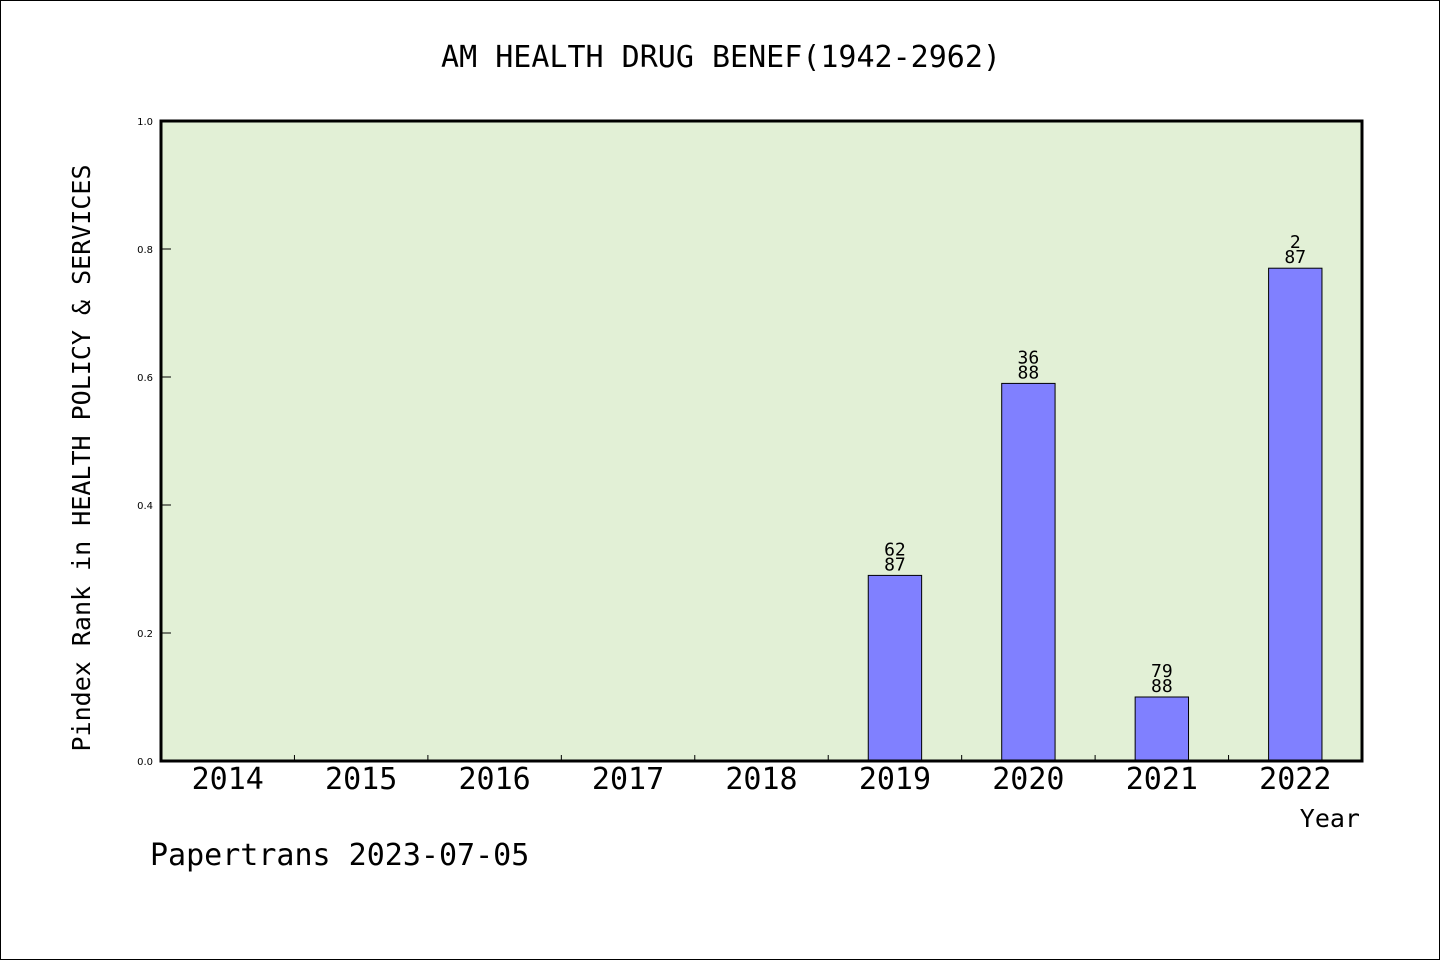  What do you see at coordinates (1162, 729) in the screenshot?
I see `bar-2021` at bounding box center [1162, 729].